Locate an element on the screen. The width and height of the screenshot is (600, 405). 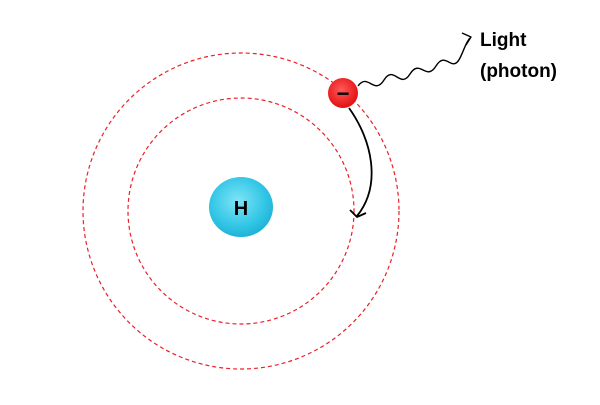
photon-wave is located at coordinates (414, 59).